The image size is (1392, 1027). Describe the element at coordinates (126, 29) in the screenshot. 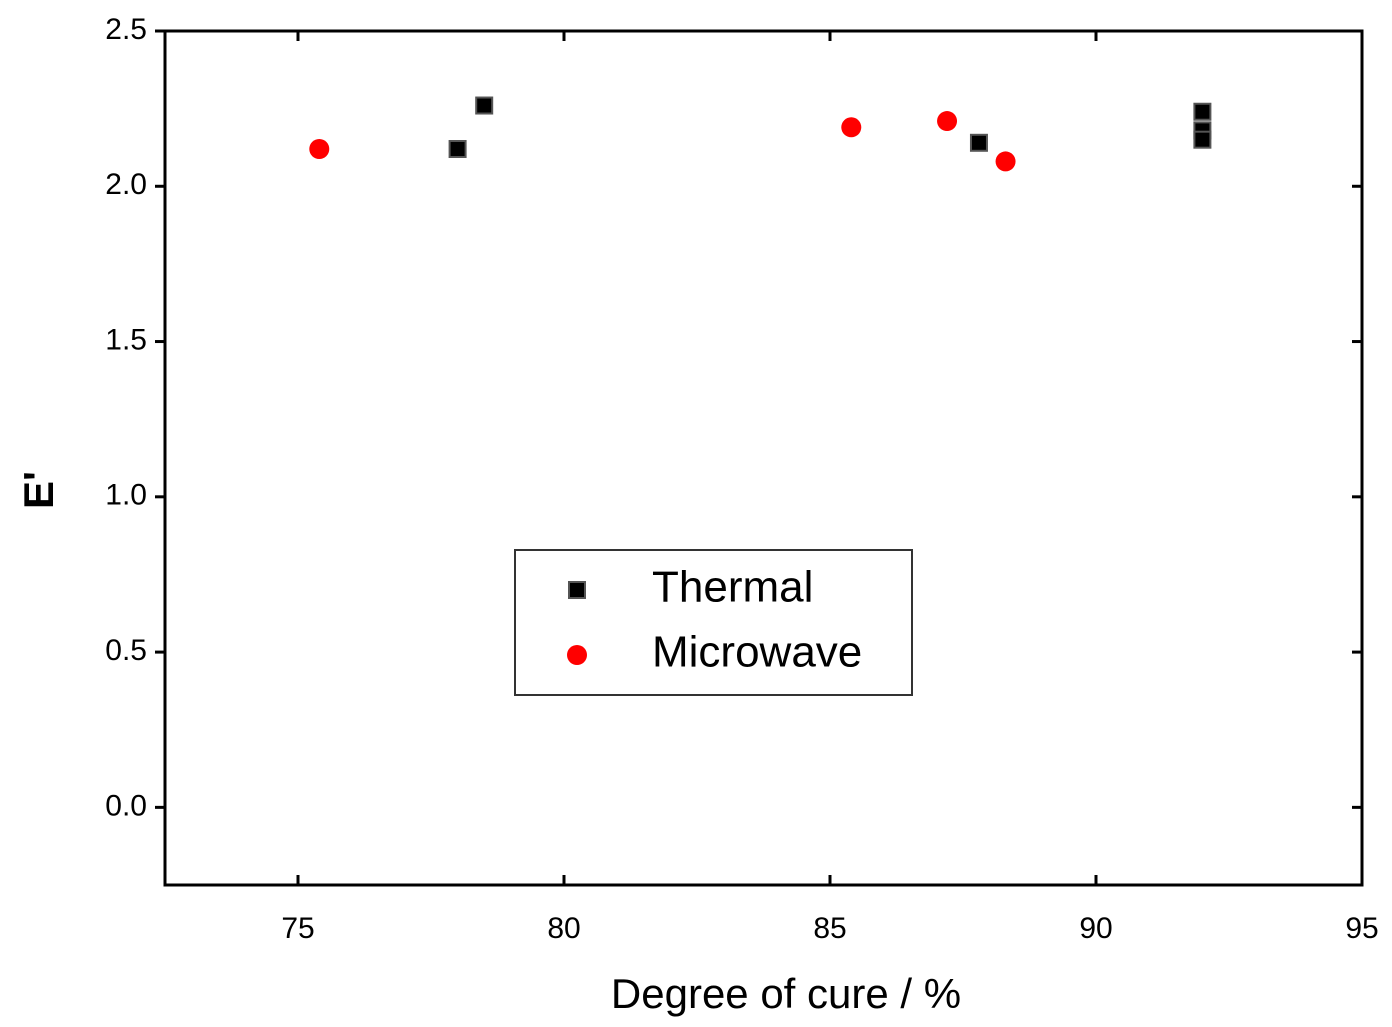

I see `y-tick-label: 2.5` at that location.